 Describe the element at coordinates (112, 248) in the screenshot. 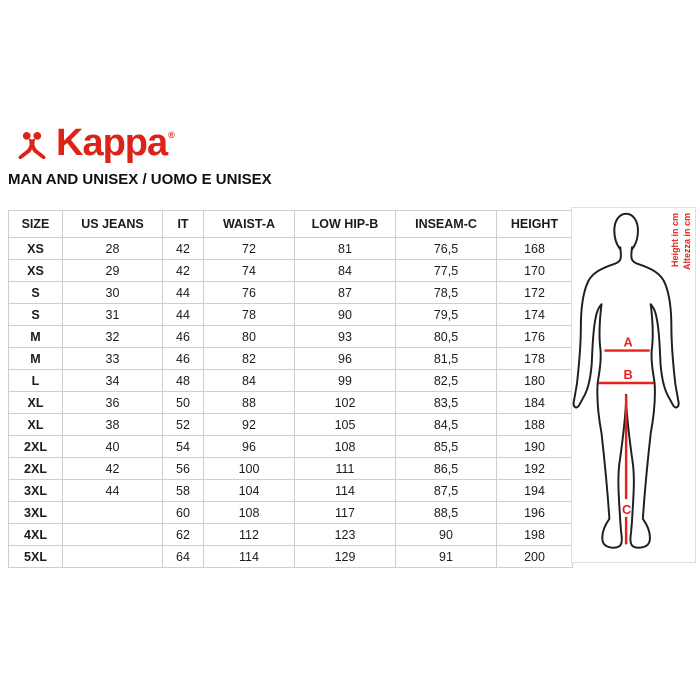

I see `value-cell: 28` at that location.